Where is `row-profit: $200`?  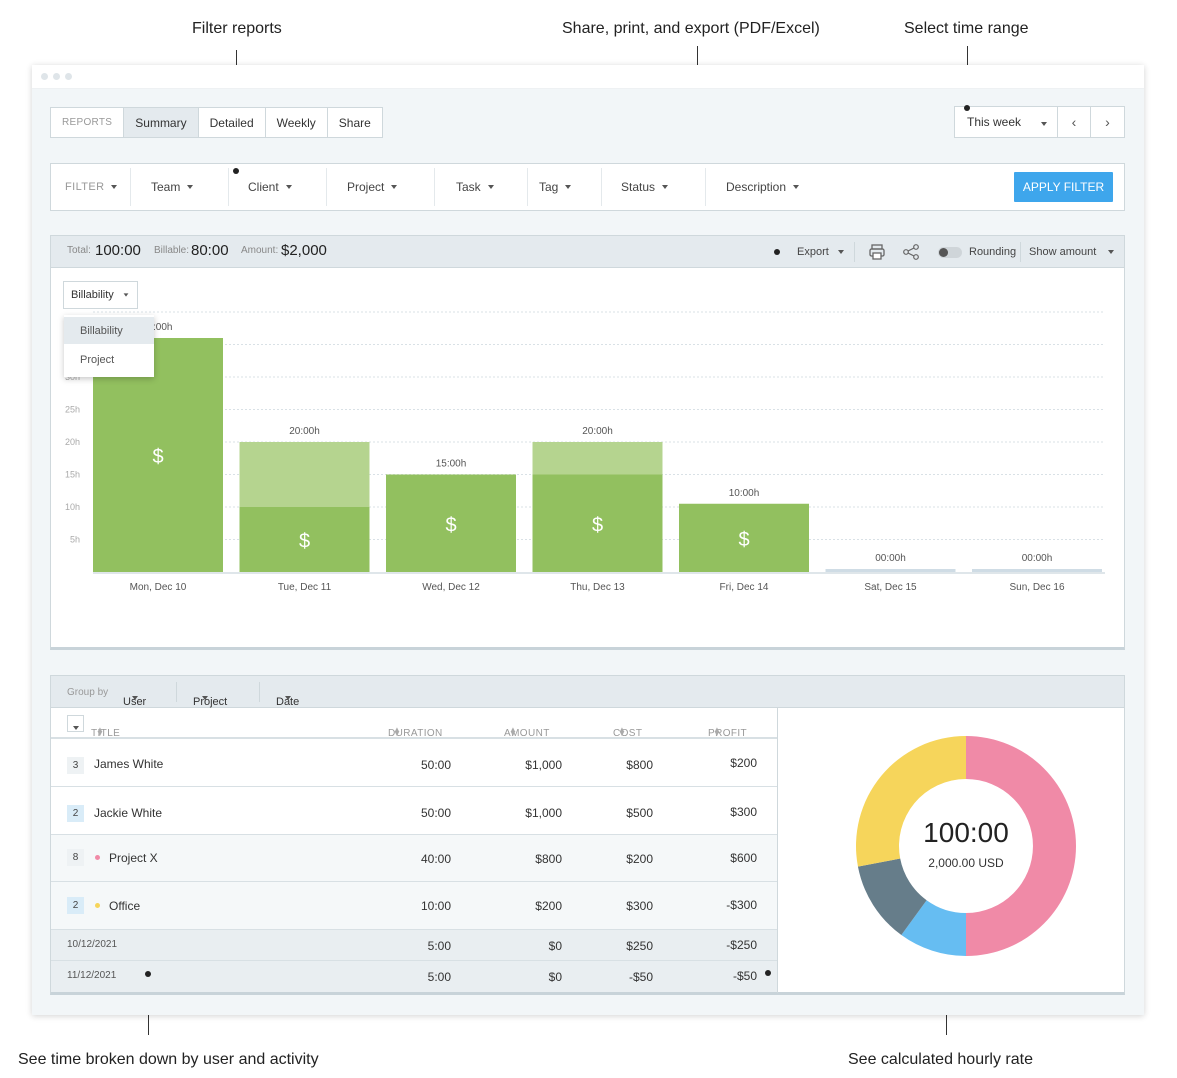
row-profit: $200 is located at coordinates (743, 763).